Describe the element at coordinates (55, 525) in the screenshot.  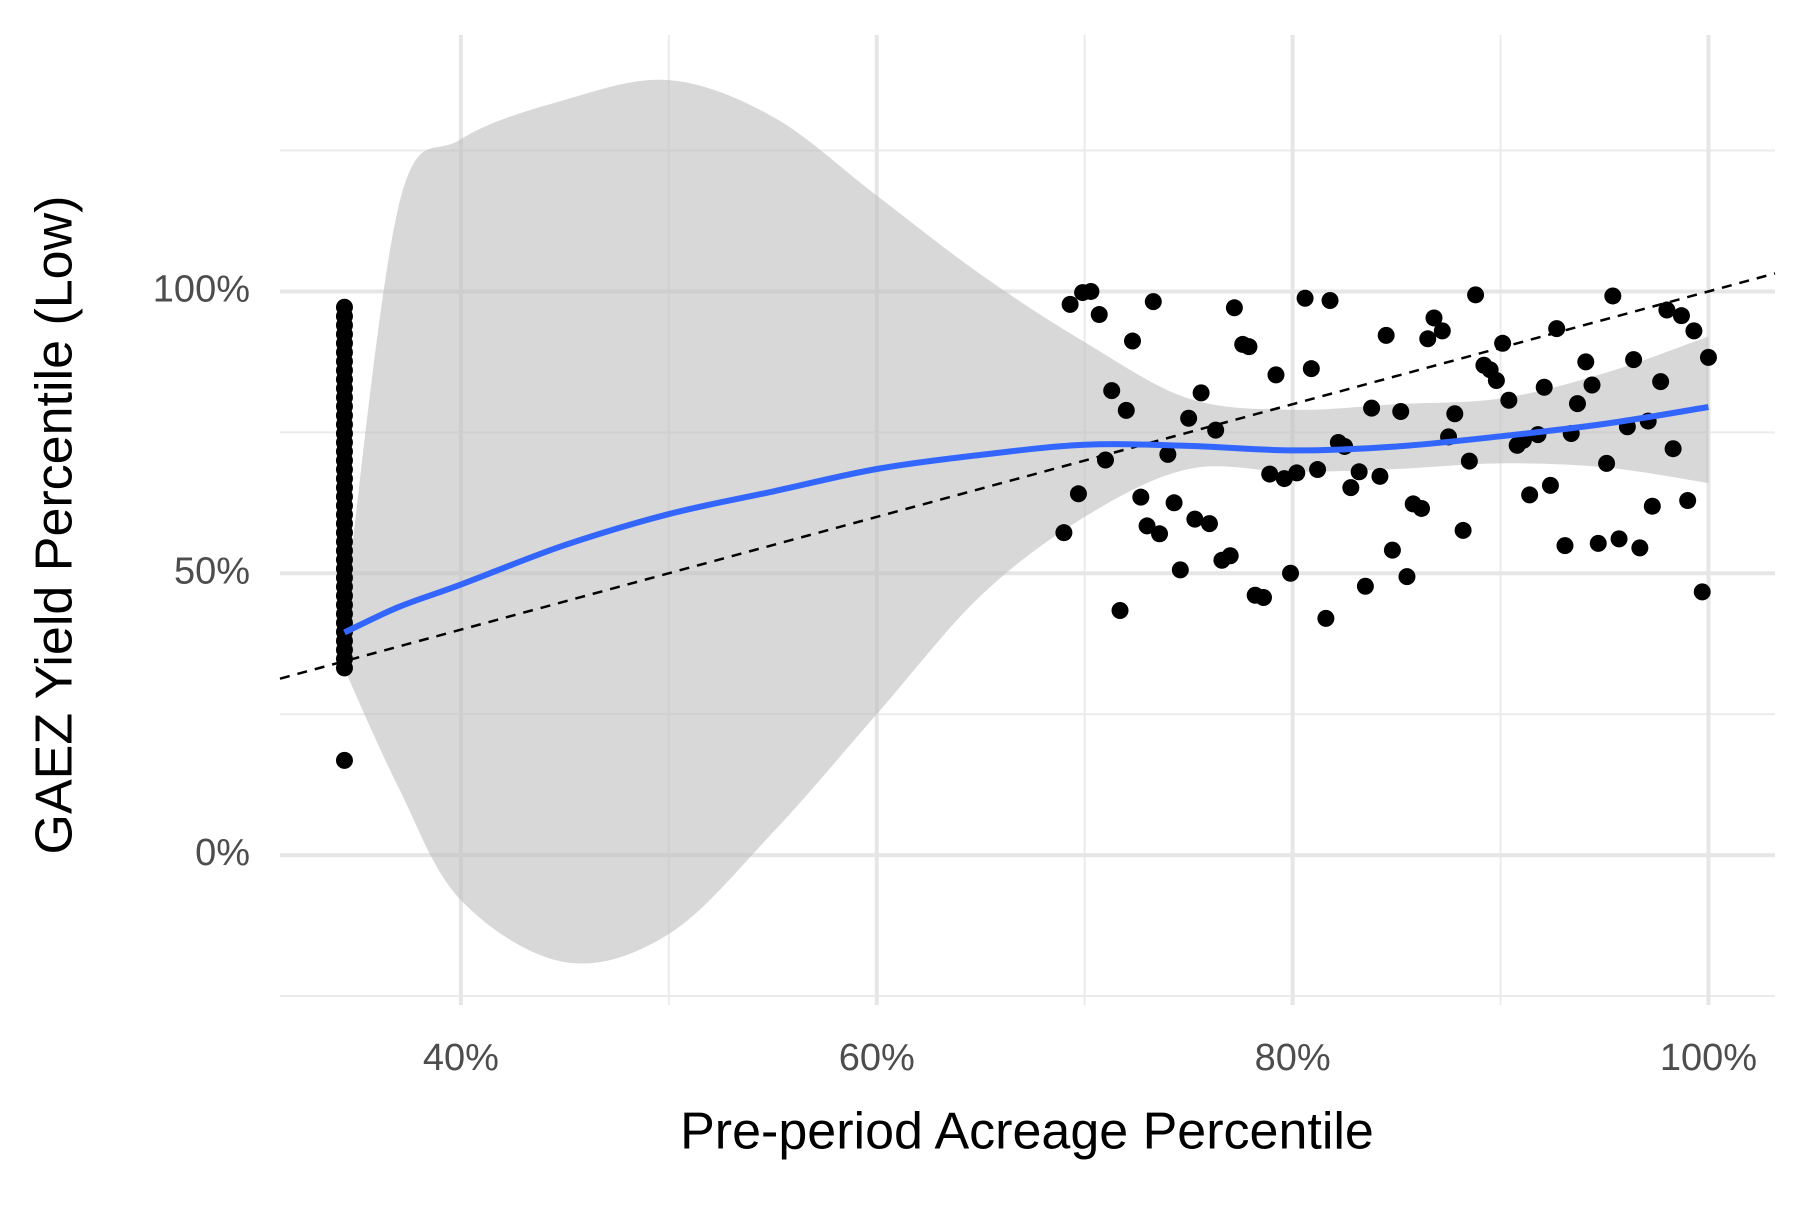
I see `y-axis-title: GAEZ Yield Percentile (Low)` at that location.